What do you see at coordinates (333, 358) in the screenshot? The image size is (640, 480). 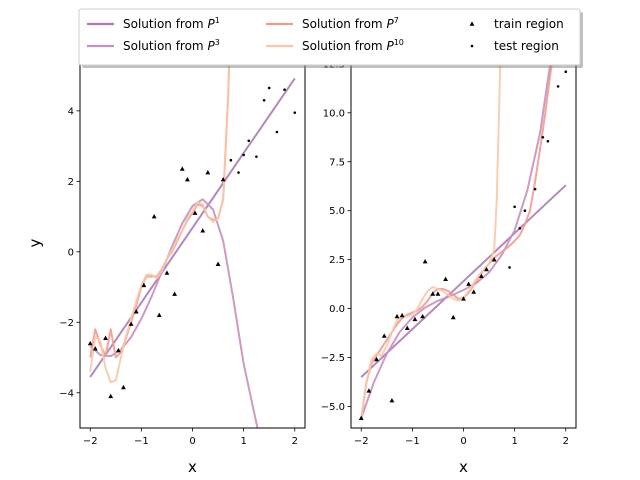 I see `right-y-tick-label-1: −2.5` at bounding box center [333, 358].